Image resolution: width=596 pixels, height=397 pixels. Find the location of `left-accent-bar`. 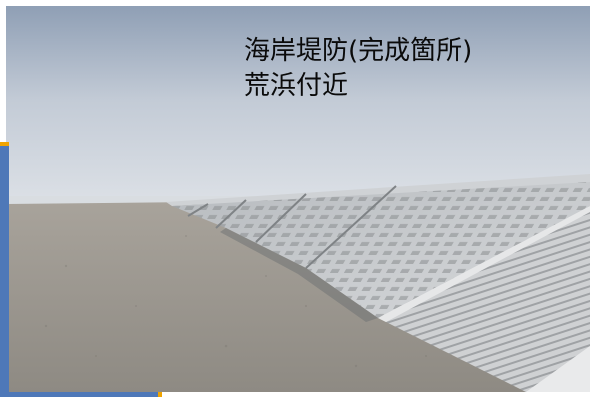

left-accent-bar is located at coordinates (4, 269).